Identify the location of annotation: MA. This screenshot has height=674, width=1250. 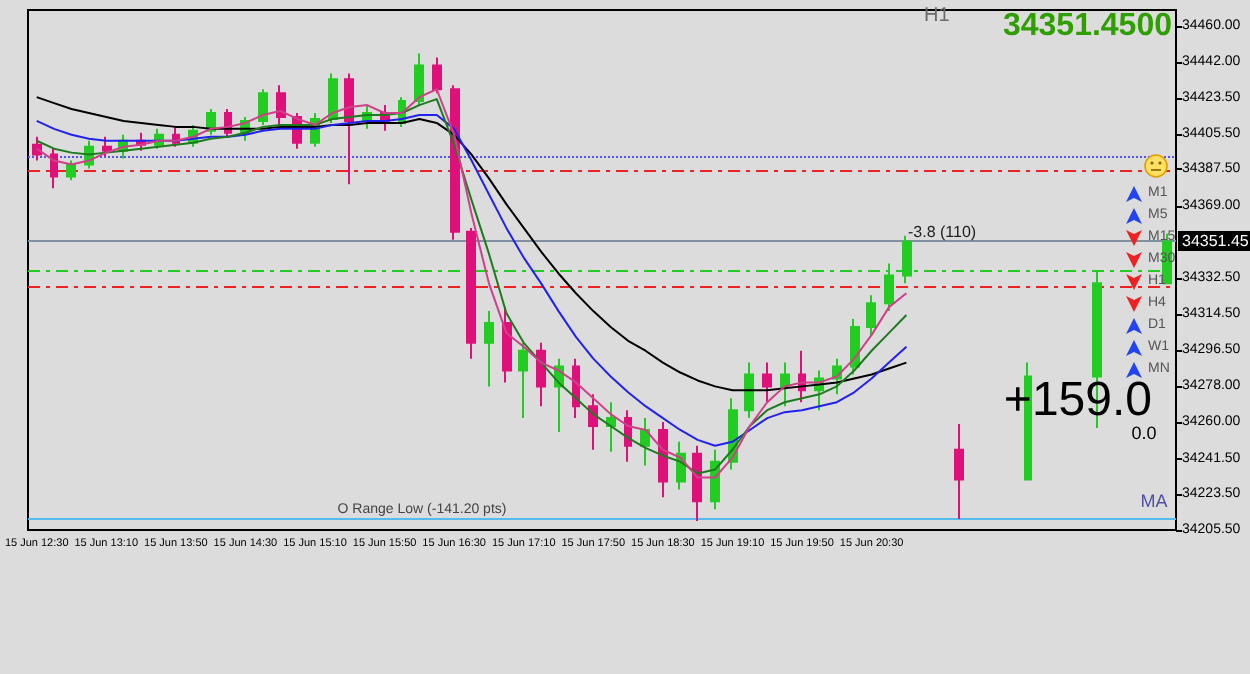
(1154, 501).